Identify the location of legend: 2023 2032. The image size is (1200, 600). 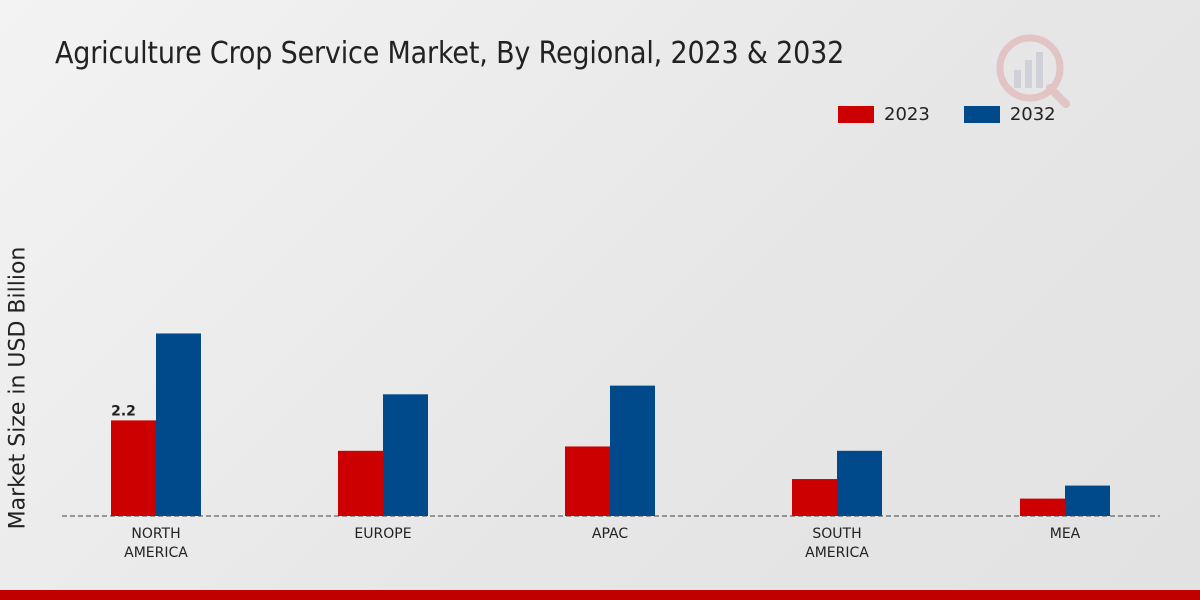
(964, 114).